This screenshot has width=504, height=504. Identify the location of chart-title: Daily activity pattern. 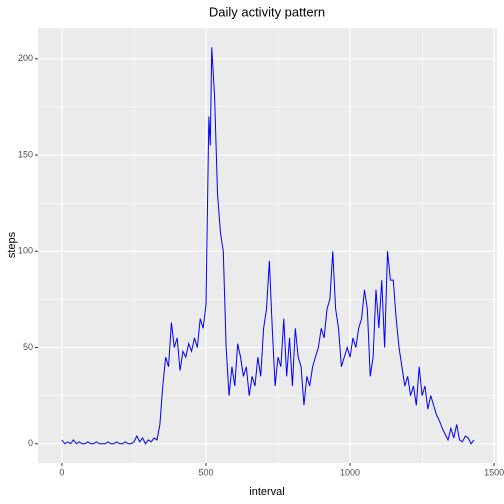
(267, 11).